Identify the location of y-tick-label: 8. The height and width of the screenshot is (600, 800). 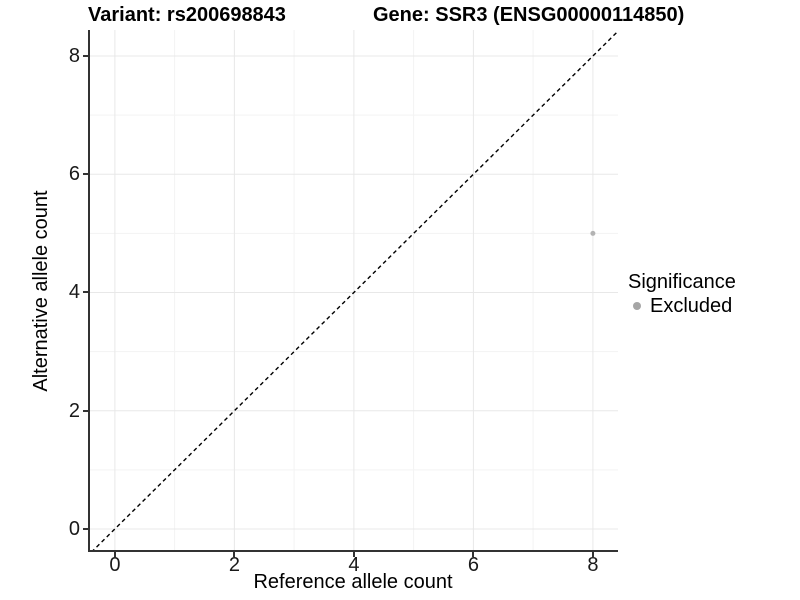
(74, 56).